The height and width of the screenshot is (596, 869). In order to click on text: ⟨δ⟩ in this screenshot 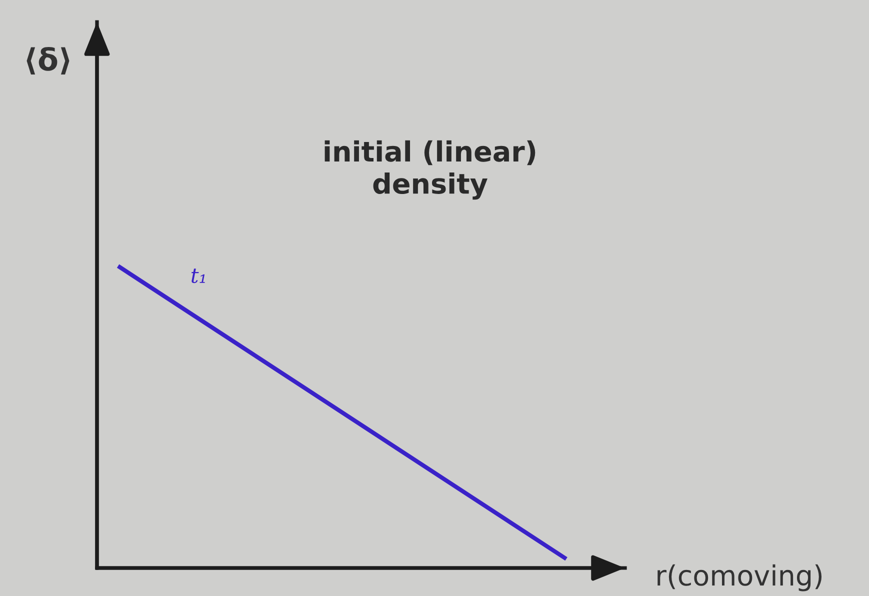, I will do `click(48, 60)`.